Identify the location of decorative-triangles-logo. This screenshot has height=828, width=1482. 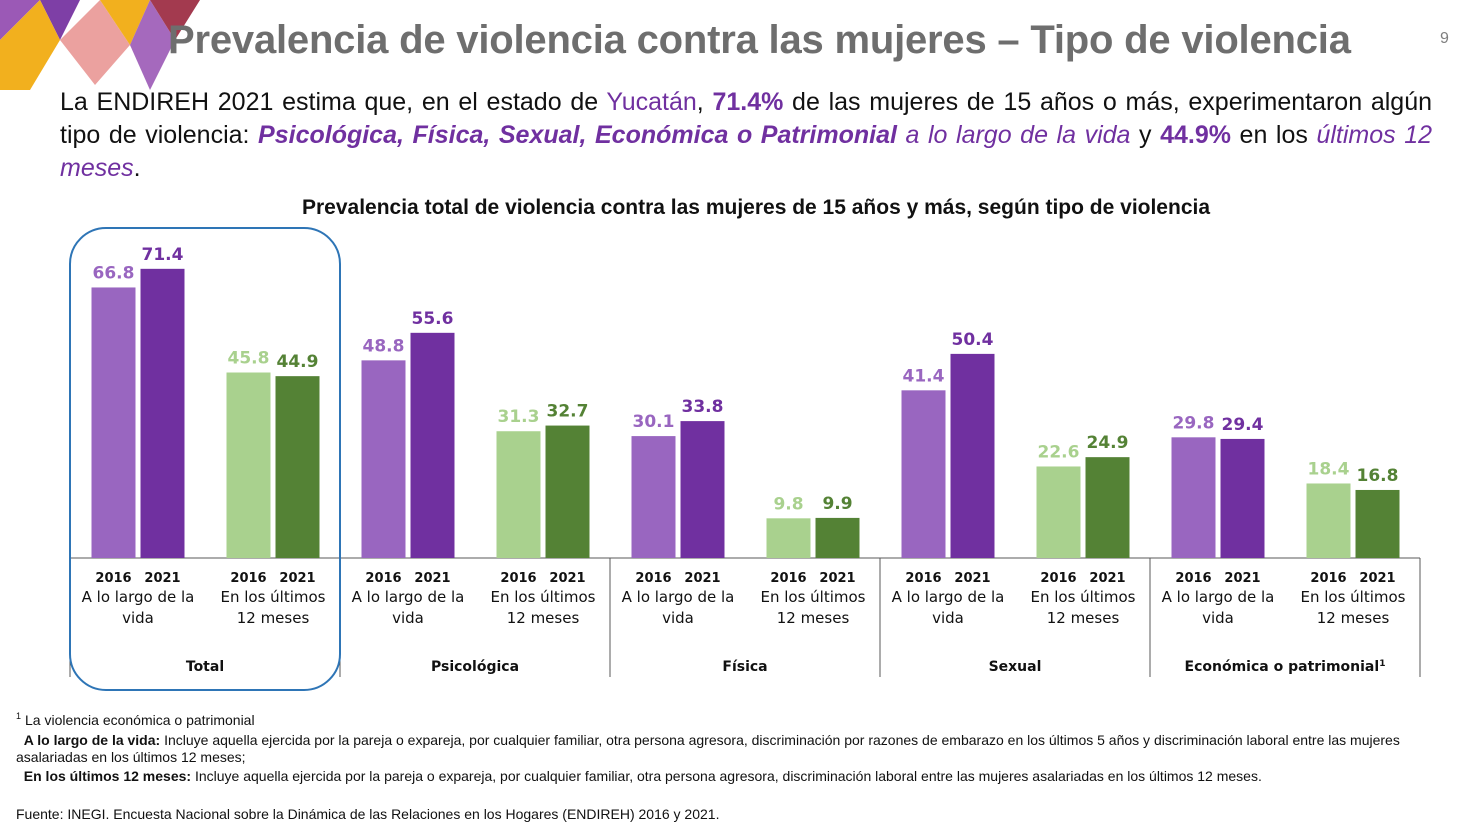
(100, 45).